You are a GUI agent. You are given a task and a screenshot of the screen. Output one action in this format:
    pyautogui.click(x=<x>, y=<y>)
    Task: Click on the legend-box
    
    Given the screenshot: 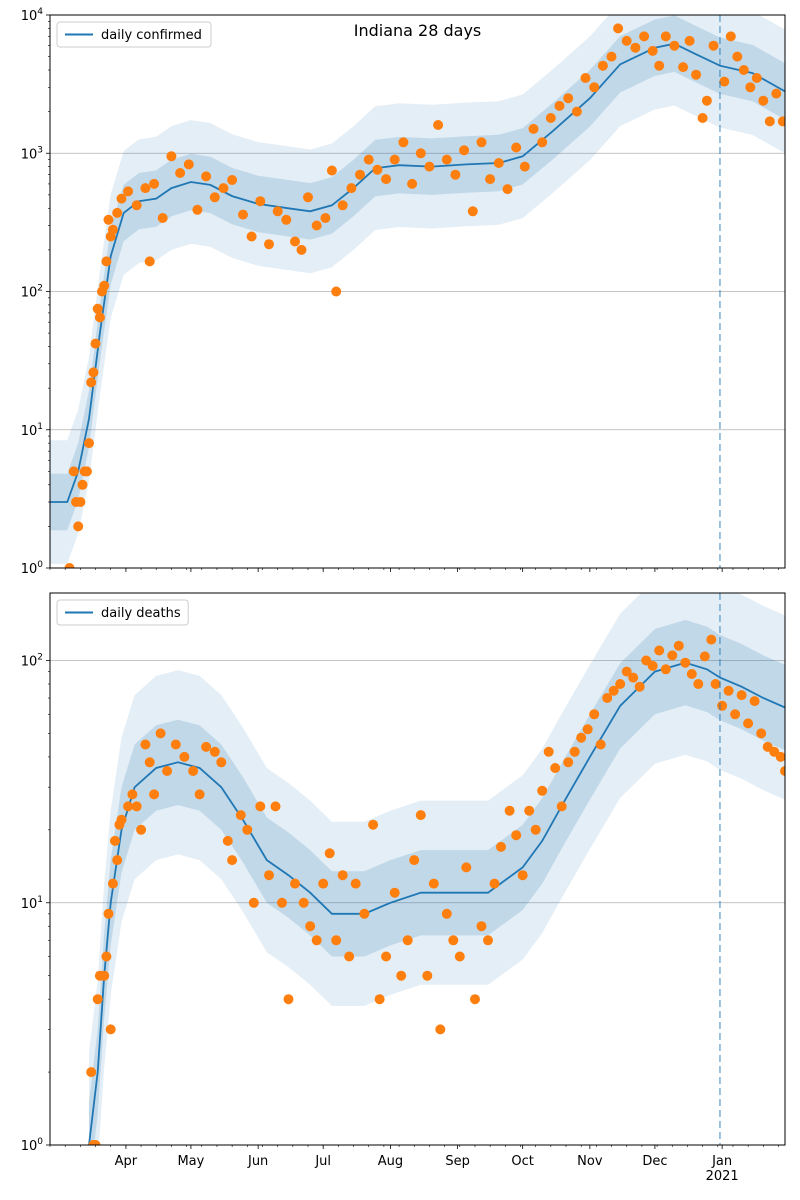 What is the action you would take?
    pyautogui.click(x=122, y=612)
    